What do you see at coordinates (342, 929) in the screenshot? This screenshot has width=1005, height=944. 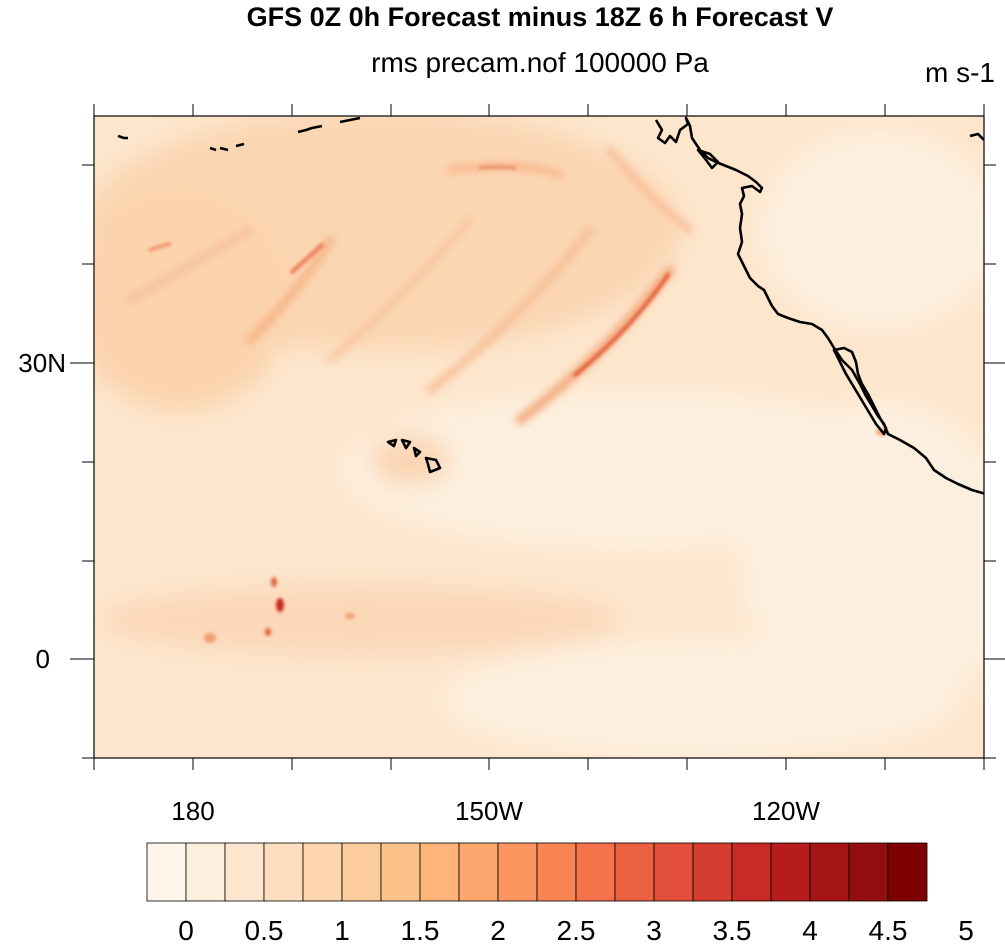 I see `colorbar-label: 1` at bounding box center [342, 929].